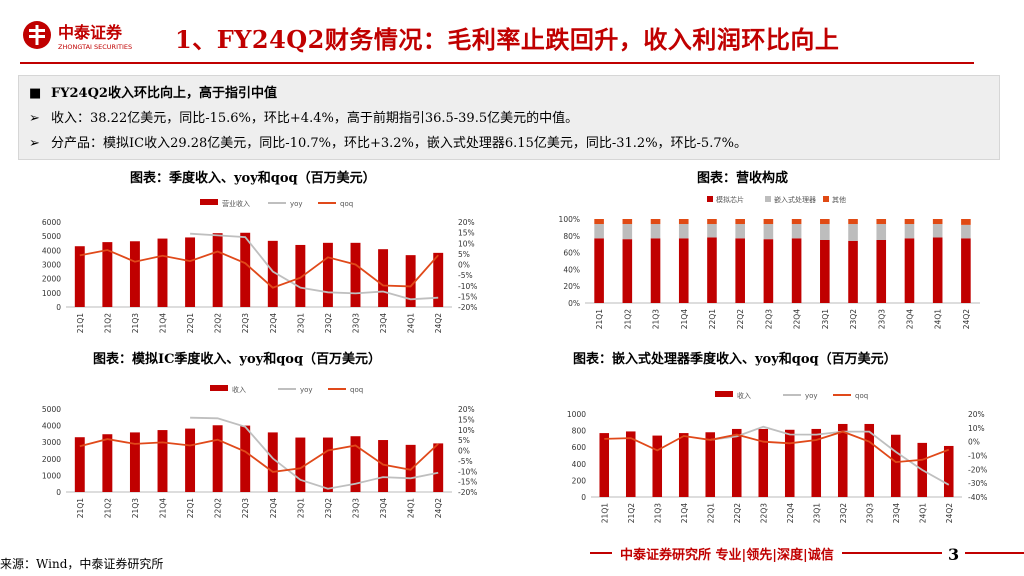 This screenshot has width=1024, height=576. Describe the element at coordinates (861, 396) in the screenshot. I see `legend-label: qoq` at that location.